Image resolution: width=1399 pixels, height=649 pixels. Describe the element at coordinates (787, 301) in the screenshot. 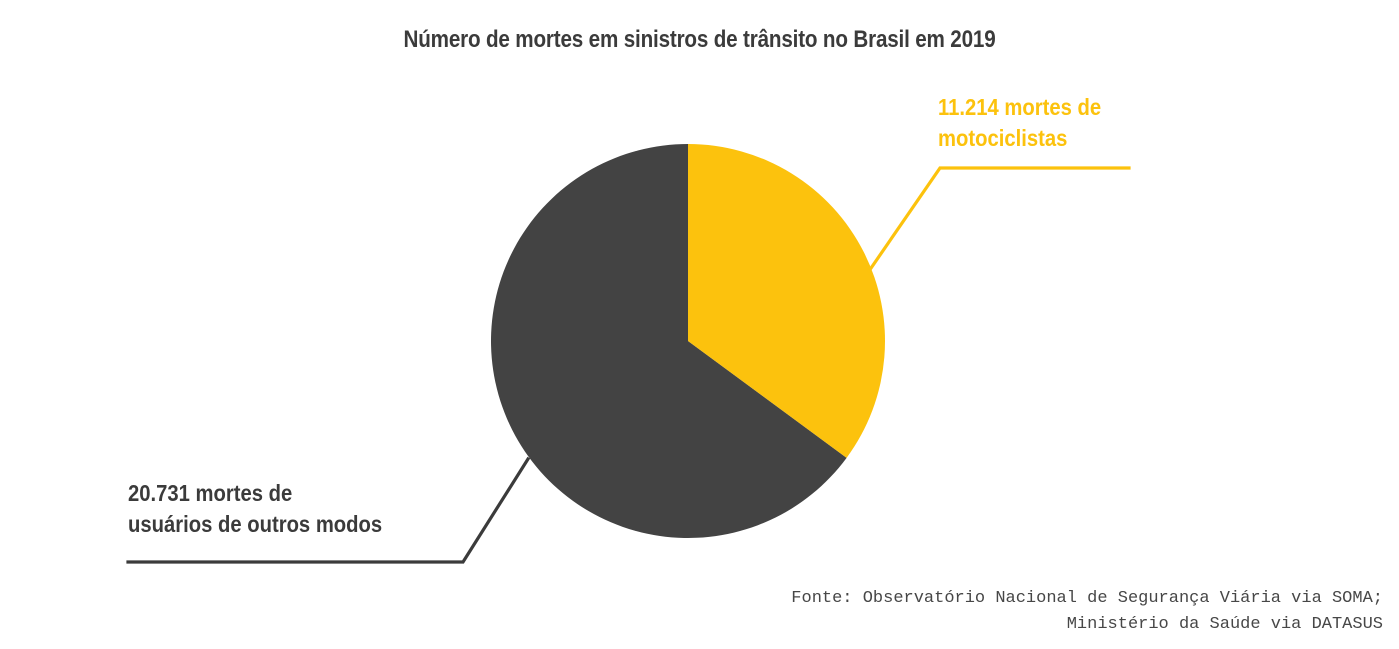

I see `pie-slice-motociclistas` at that location.